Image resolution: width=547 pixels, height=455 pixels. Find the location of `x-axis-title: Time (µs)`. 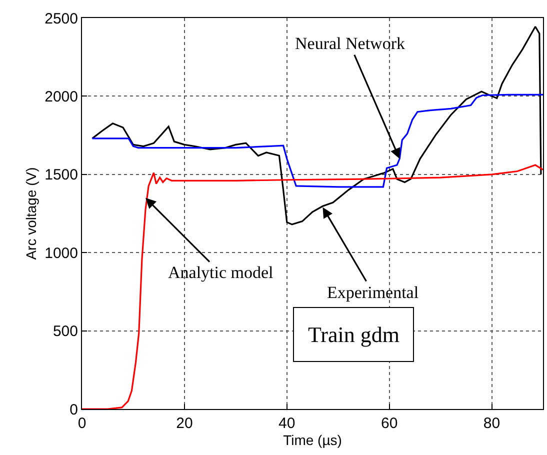

x-axis-title: Time (µs) is located at coordinates (312, 440).